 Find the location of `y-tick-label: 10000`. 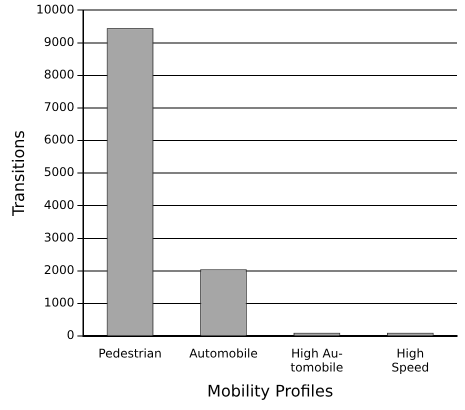

y-tick-label: 10000 is located at coordinates (55, 9).